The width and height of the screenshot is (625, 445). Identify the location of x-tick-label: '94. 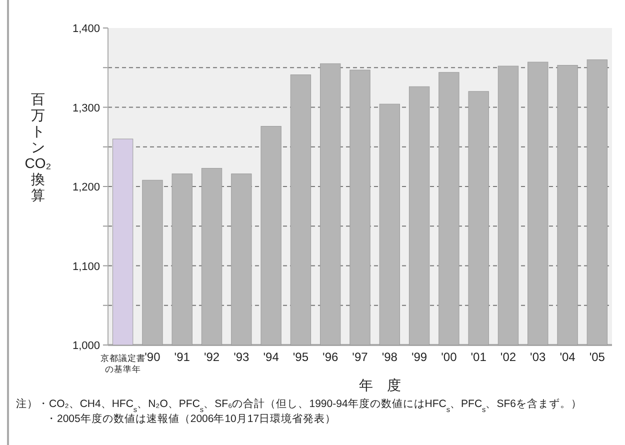
(271, 357).